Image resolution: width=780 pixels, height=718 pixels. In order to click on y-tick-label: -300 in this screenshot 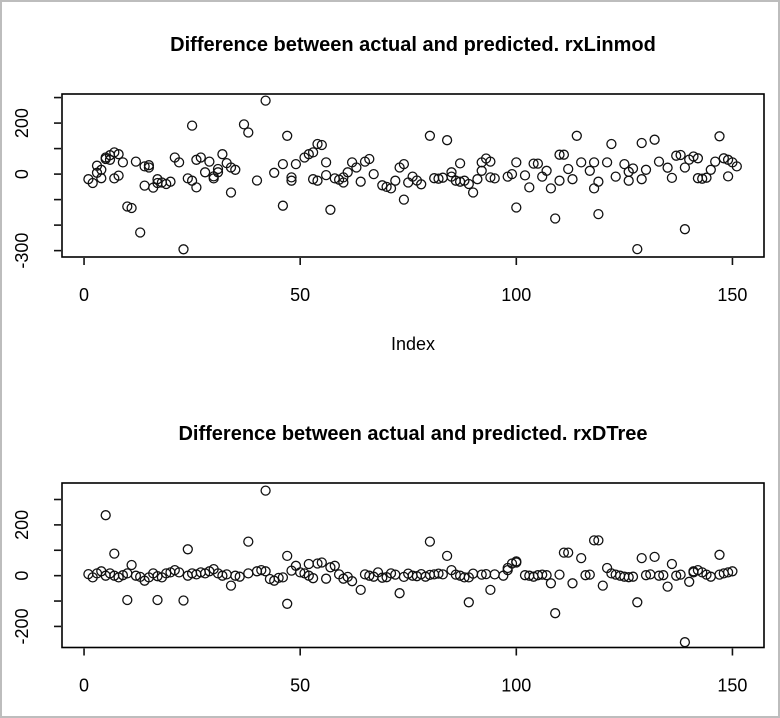, I will do `click(22, 251)`.